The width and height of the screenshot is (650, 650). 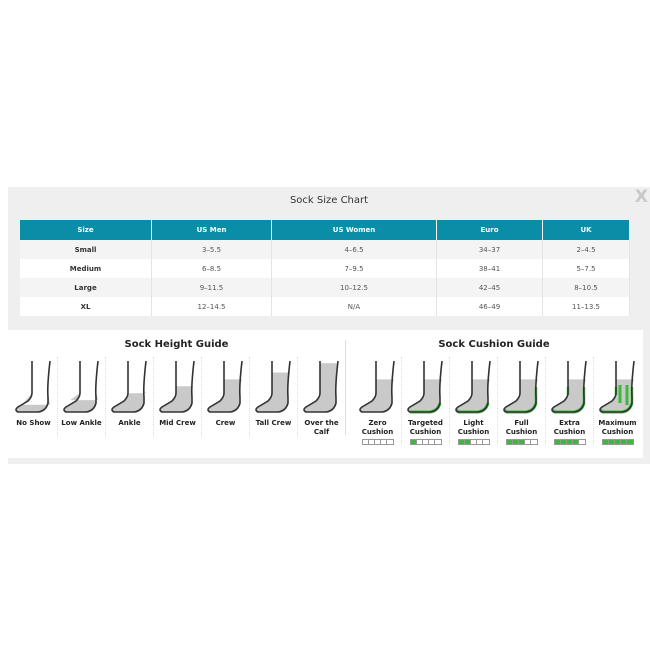 I want to click on table-row: XL 12–14.5 N/A 46–49 11–13.5, so click(x=325, y=306).